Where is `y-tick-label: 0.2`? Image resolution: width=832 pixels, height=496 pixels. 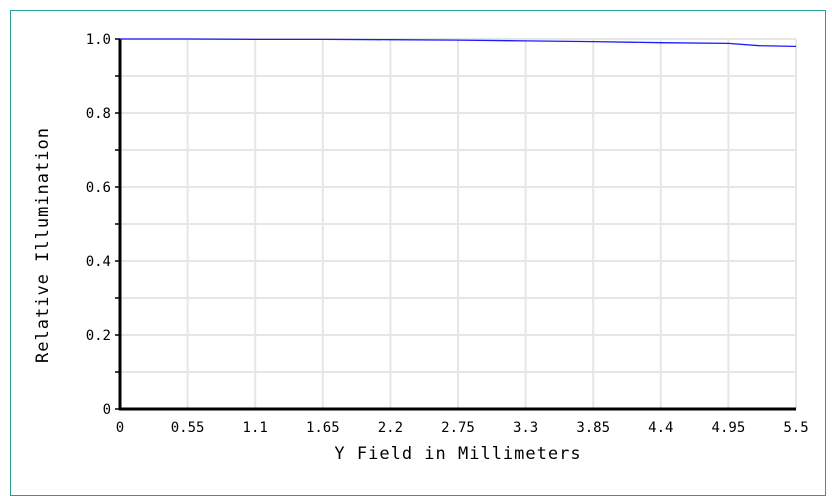 y-tick-label: 0.2 is located at coordinates (98, 336).